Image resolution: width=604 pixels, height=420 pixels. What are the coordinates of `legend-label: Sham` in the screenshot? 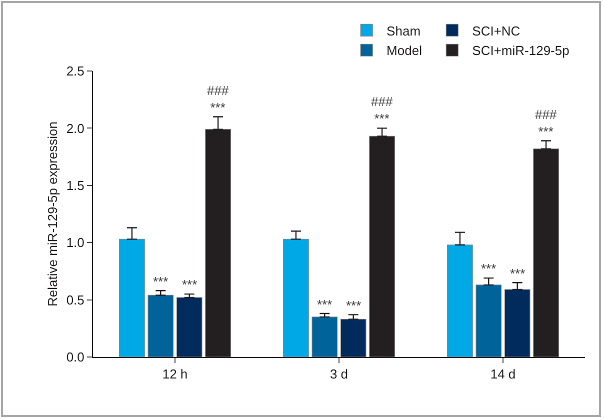 It's located at (403, 30).